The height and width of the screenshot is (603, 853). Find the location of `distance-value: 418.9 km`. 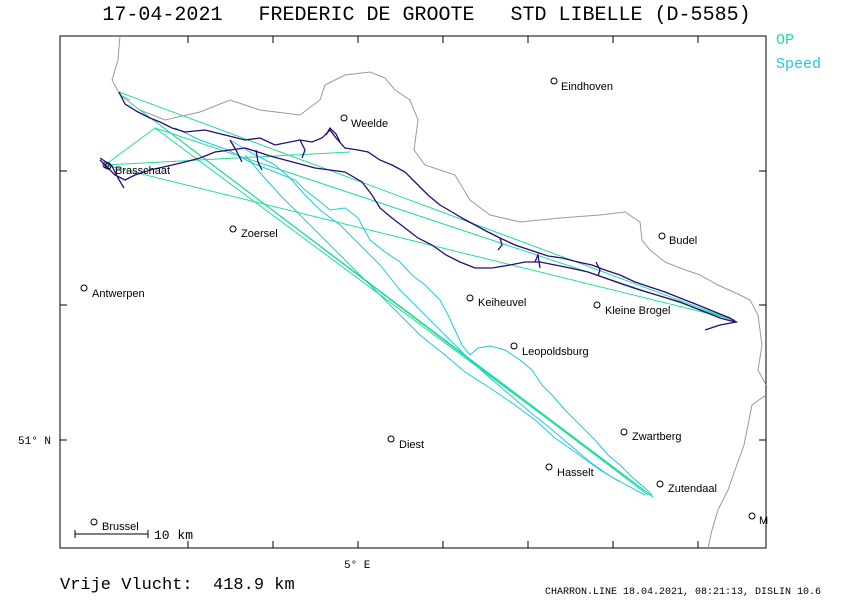

distance-value: 418.9 km is located at coordinates (254, 585).